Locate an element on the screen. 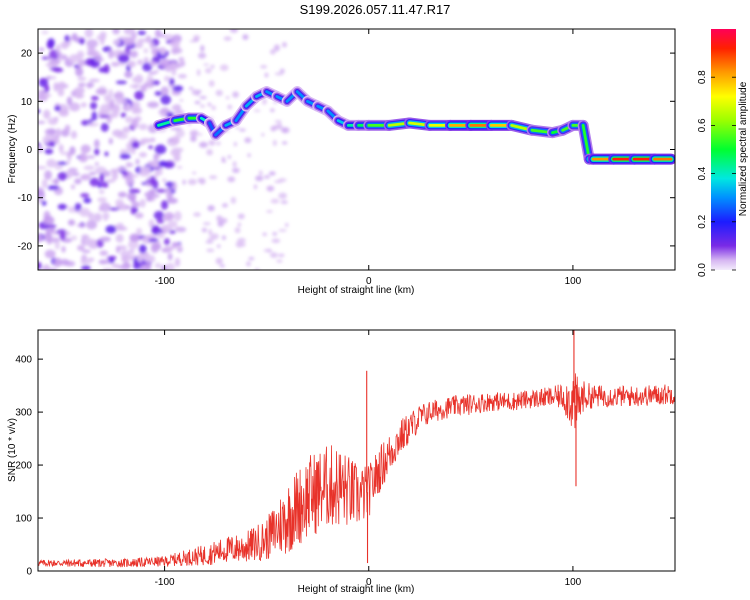 This screenshot has width=750, height=600. y-tick-label: 100 is located at coordinates (23, 519).